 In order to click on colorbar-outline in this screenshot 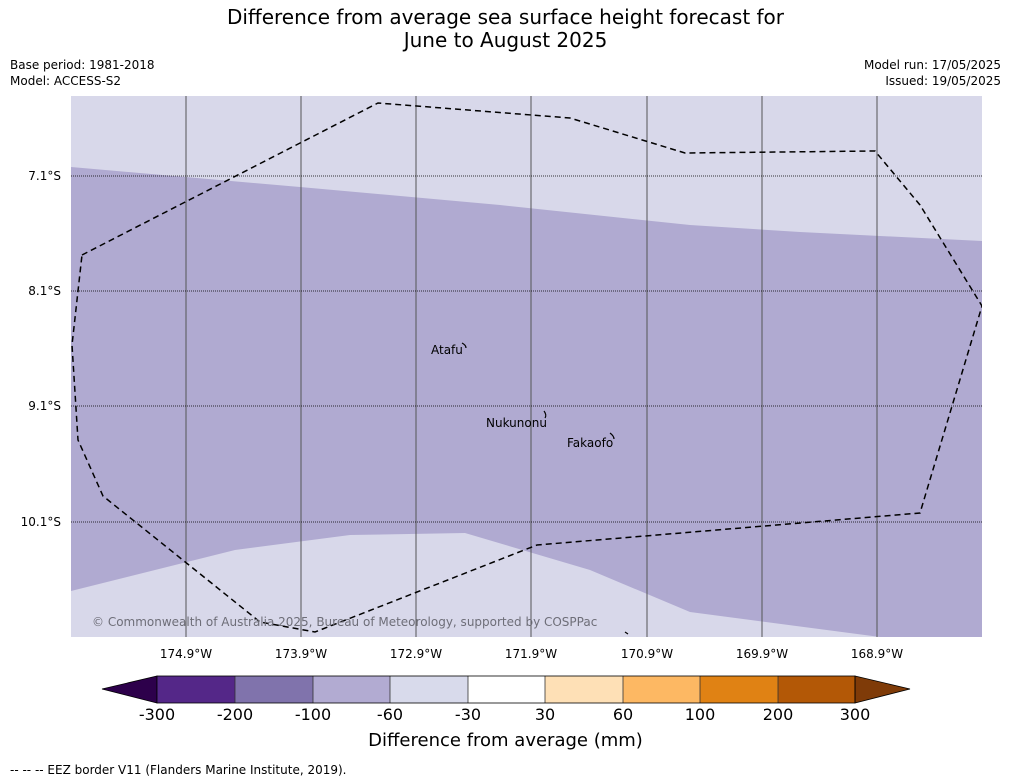, I will do `click(506, 689)`.